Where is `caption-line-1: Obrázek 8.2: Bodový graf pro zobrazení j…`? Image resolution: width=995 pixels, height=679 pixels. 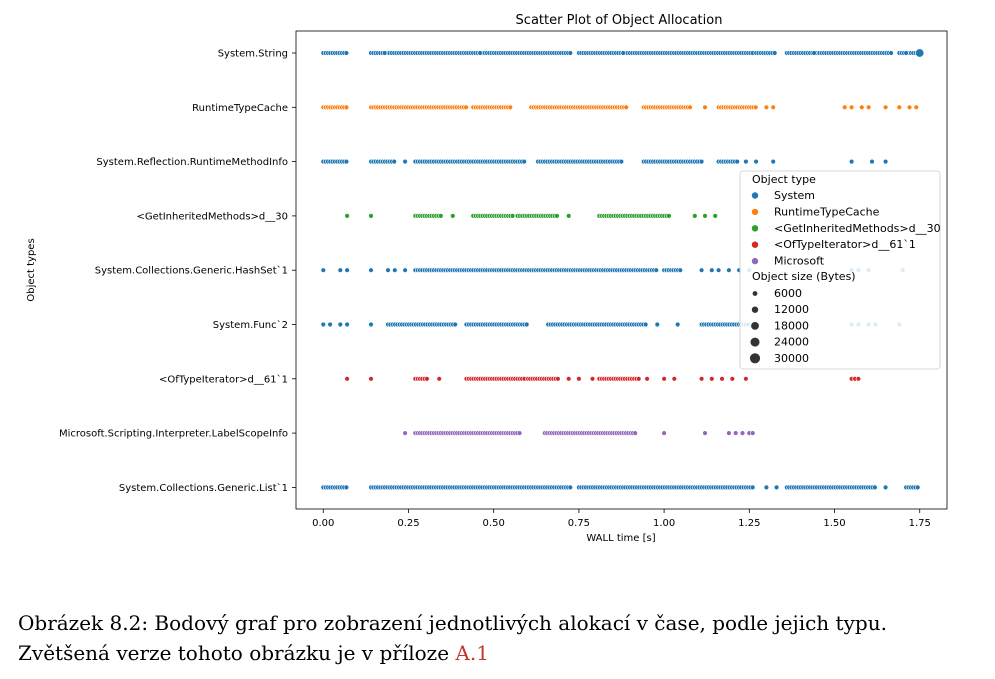 caption-line-1: Obrázek 8.2: Bodový graf pro zobrazení j… is located at coordinates (452, 623).